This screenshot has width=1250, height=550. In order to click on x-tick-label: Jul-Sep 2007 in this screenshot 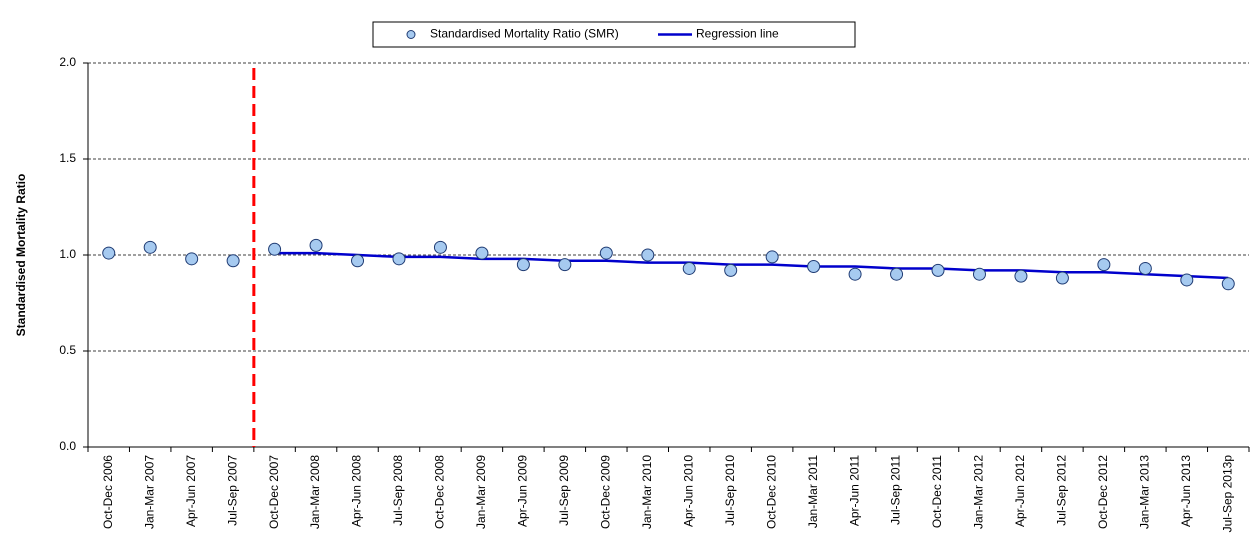, I will do `click(232, 490)`.